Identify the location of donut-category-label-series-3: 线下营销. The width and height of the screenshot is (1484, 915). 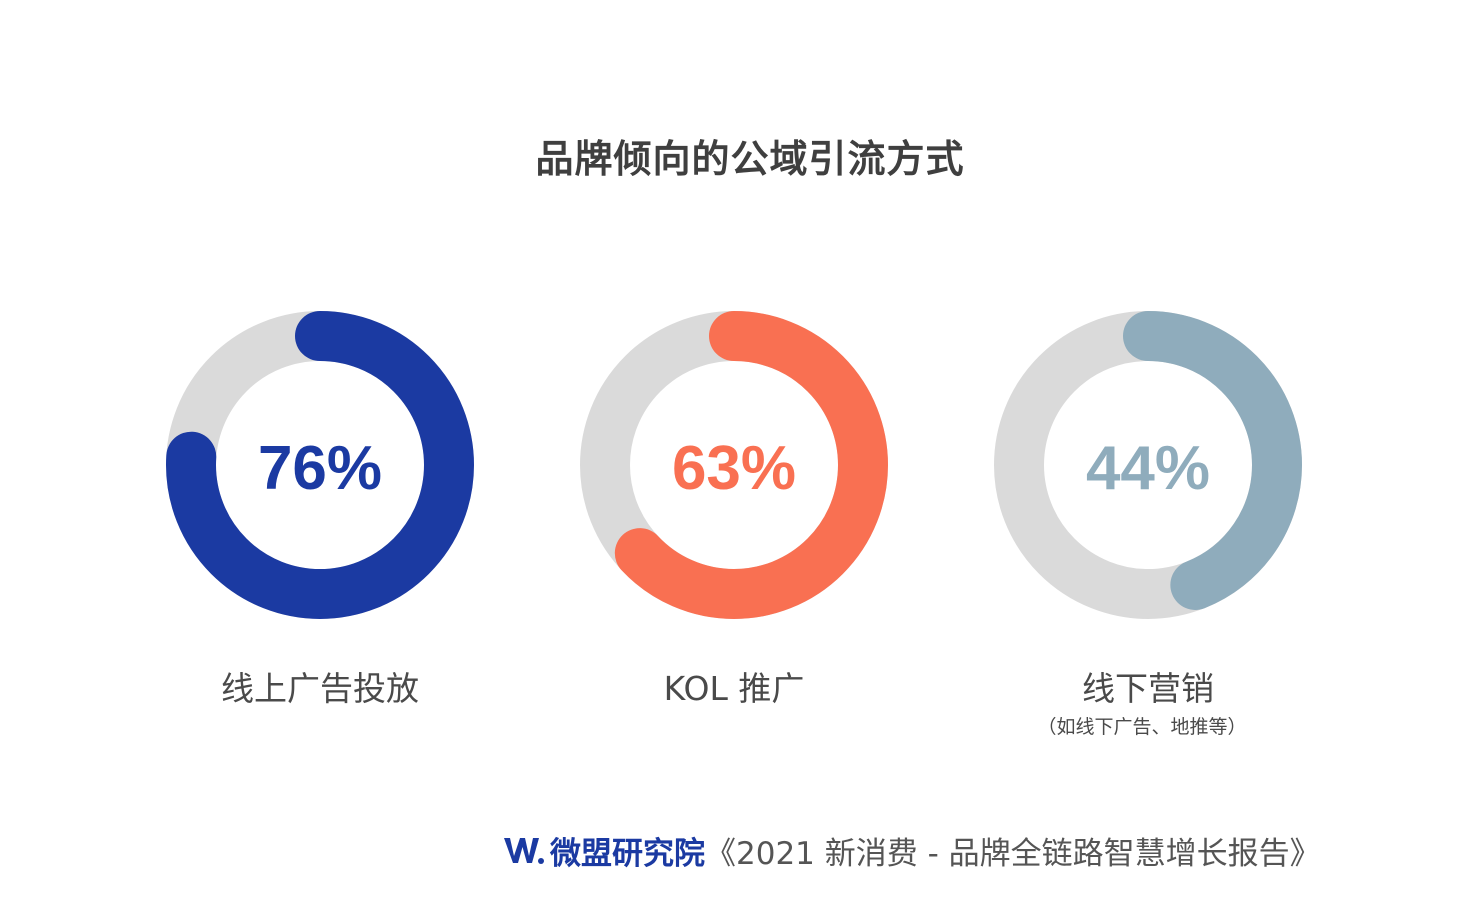
(1148, 688).